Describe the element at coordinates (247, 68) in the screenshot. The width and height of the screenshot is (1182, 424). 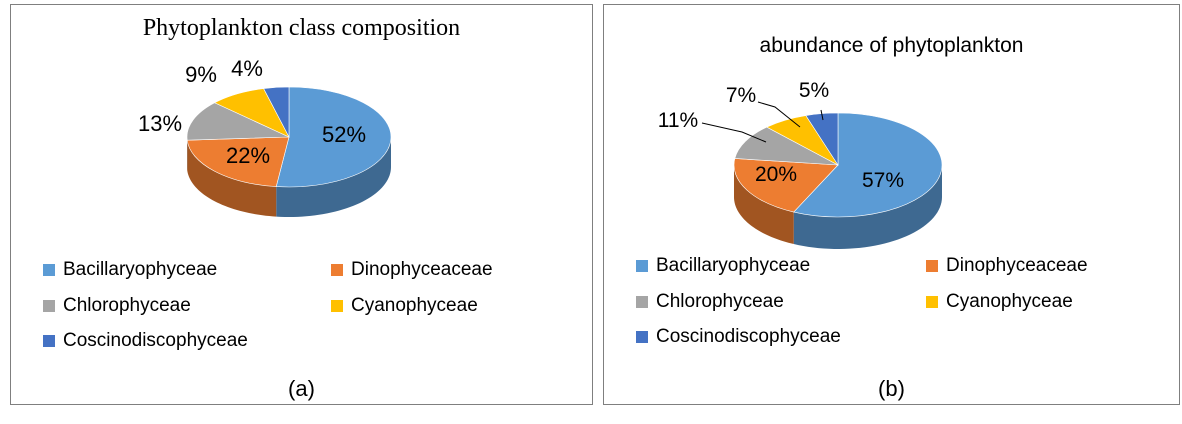
I see `data-label: 4%` at that location.